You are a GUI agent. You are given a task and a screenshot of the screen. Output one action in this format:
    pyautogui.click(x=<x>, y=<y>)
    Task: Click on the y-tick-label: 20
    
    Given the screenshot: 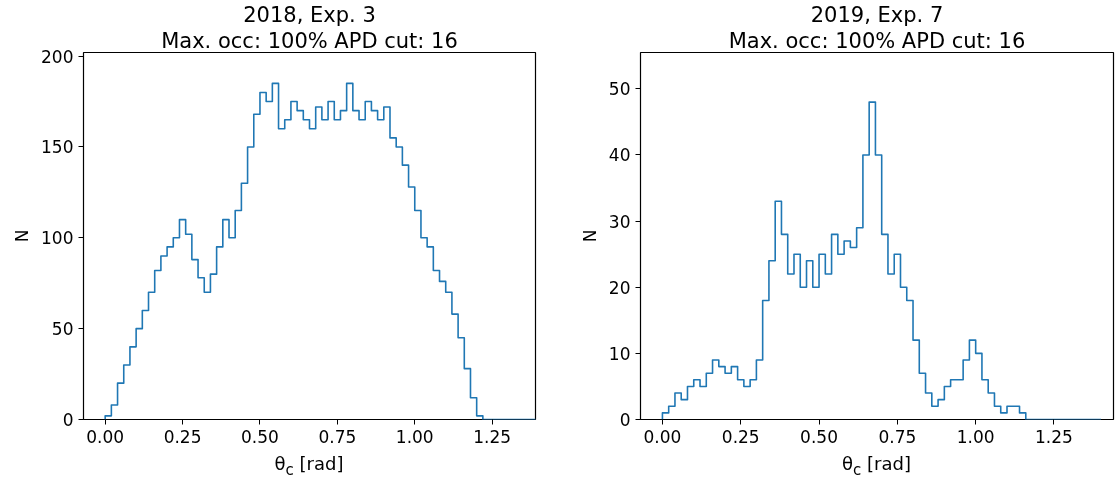 What is the action you would take?
    pyautogui.click(x=619, y=287)
    